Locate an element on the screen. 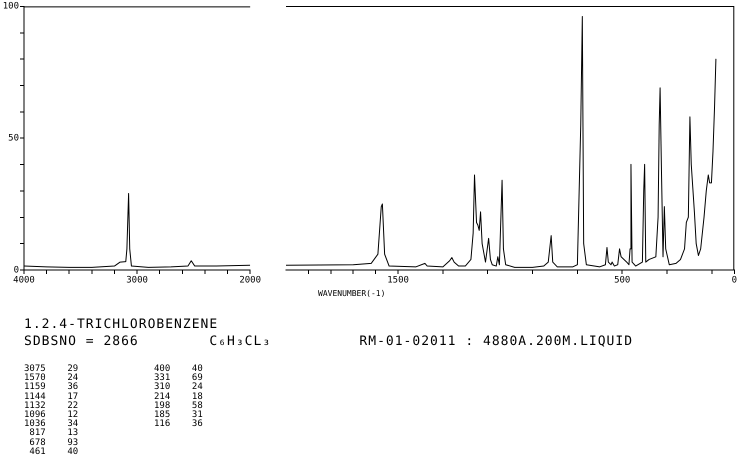  text: 1036 34 is located at coordinates (52, 424).